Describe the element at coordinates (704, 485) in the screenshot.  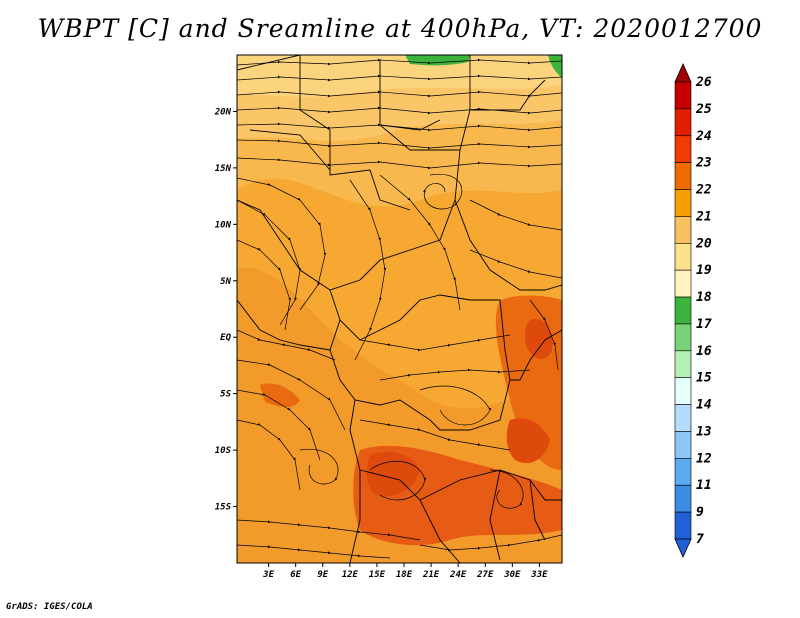
I see `colorbar-label: 11` at that location.